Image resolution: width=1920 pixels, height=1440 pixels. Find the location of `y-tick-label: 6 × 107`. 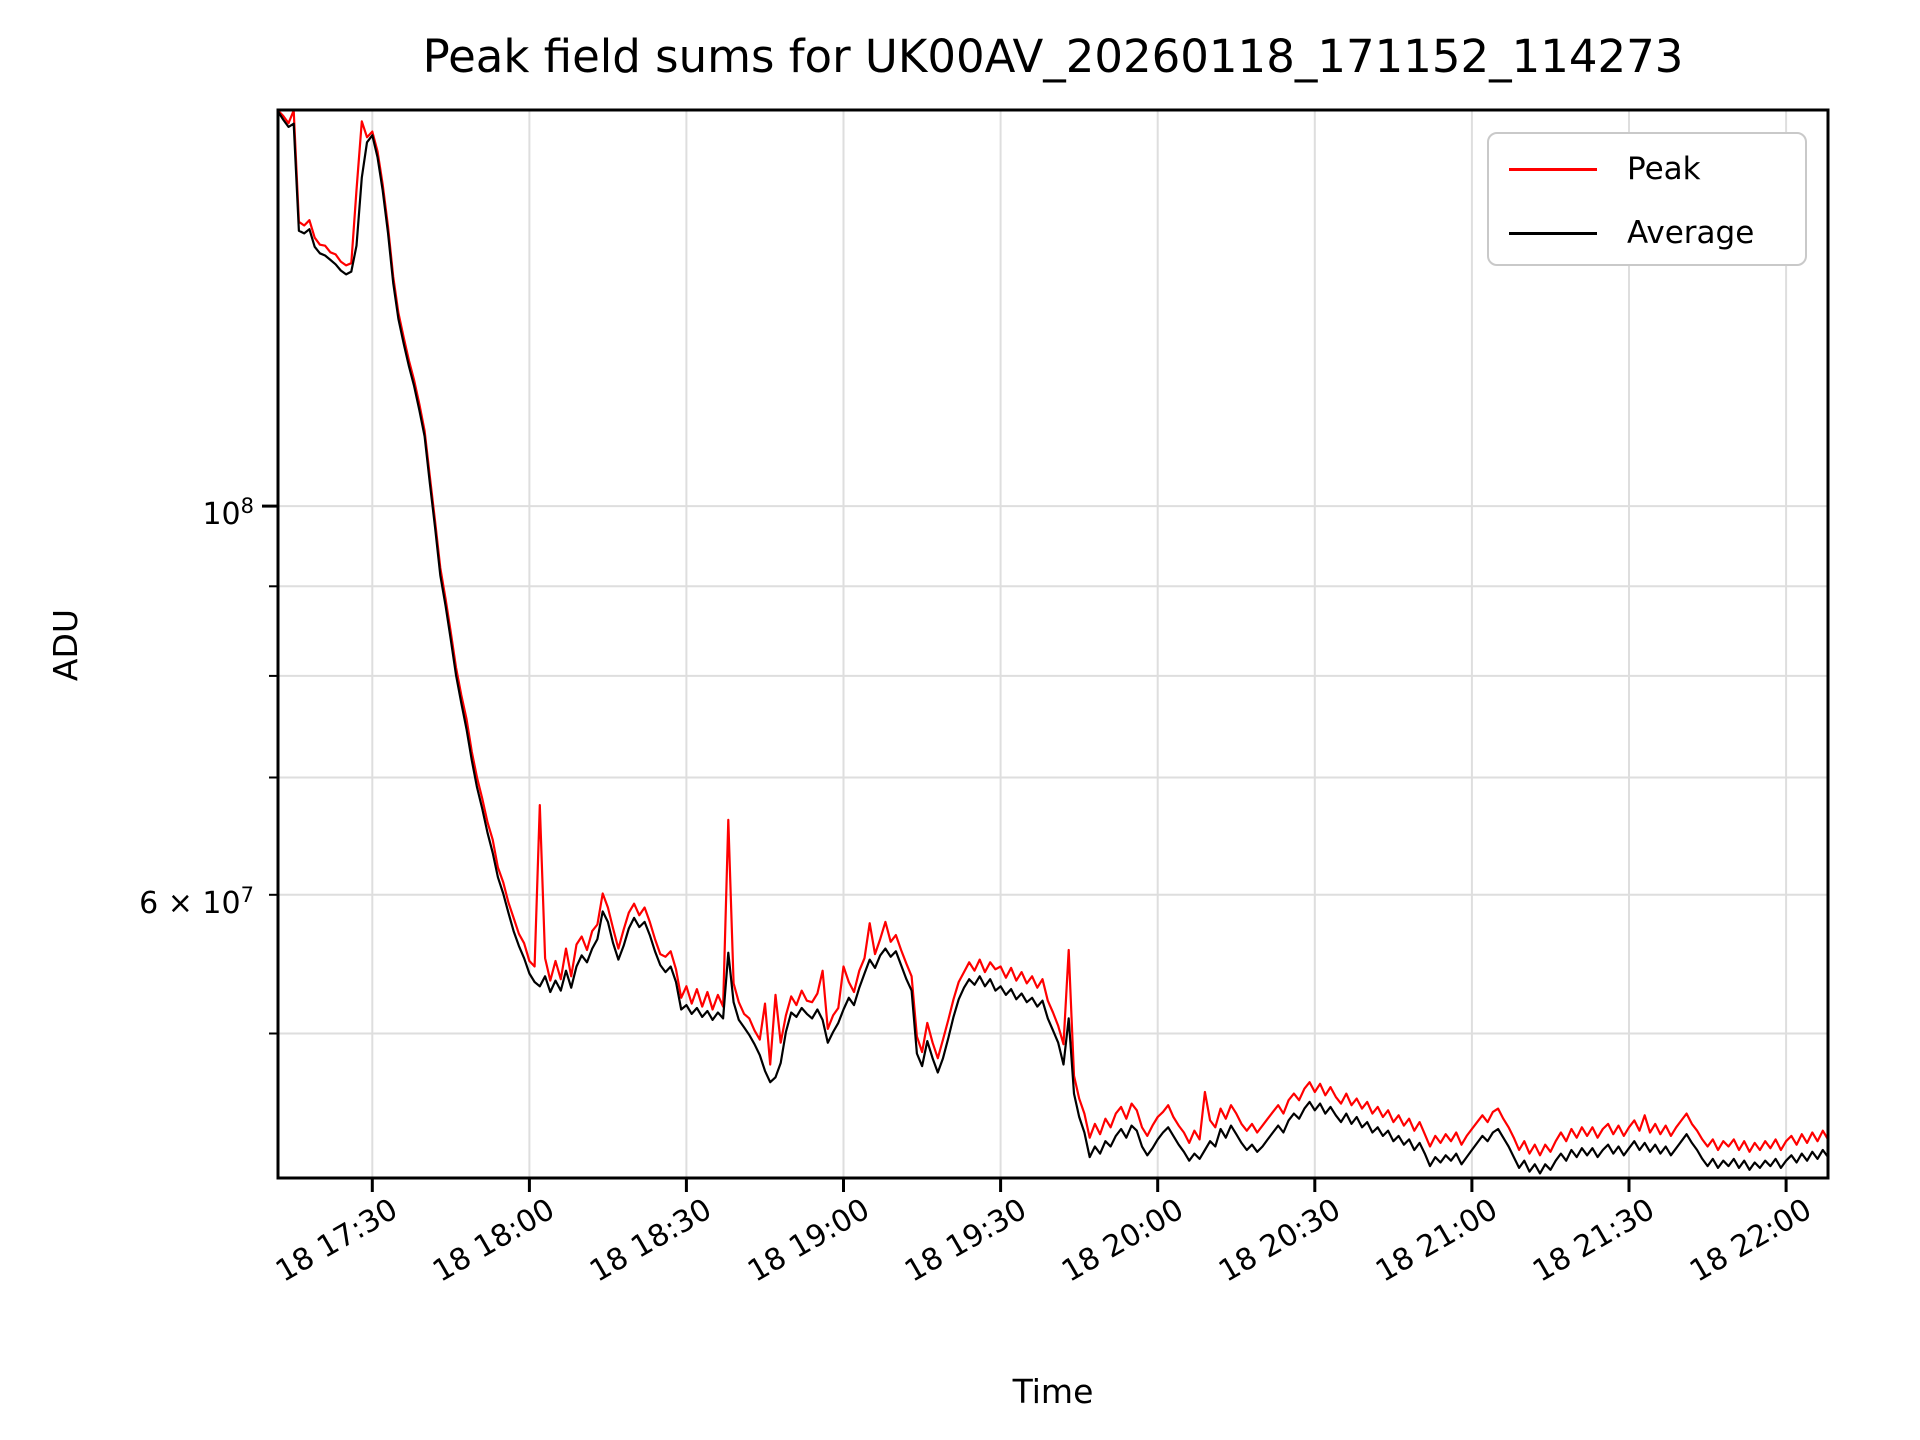

y-tick-label: 6 × 107 is located at coordinates (196, 902).